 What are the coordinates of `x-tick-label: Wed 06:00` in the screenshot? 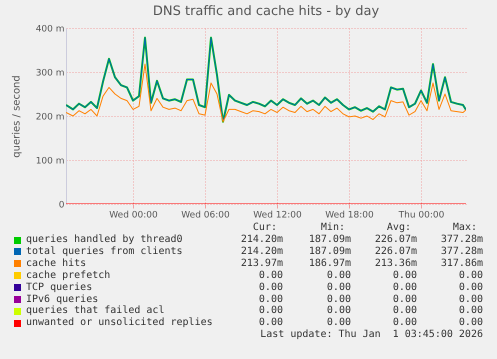 It's located at (205, 215).